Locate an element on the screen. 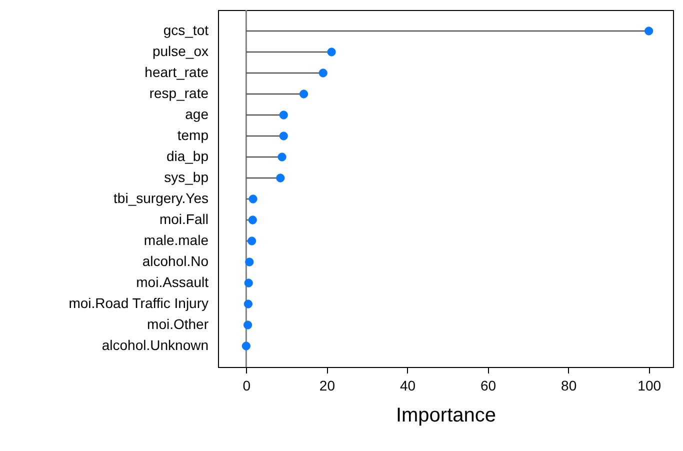  x-tick-label: 20 is located at coordinates (327, 386).